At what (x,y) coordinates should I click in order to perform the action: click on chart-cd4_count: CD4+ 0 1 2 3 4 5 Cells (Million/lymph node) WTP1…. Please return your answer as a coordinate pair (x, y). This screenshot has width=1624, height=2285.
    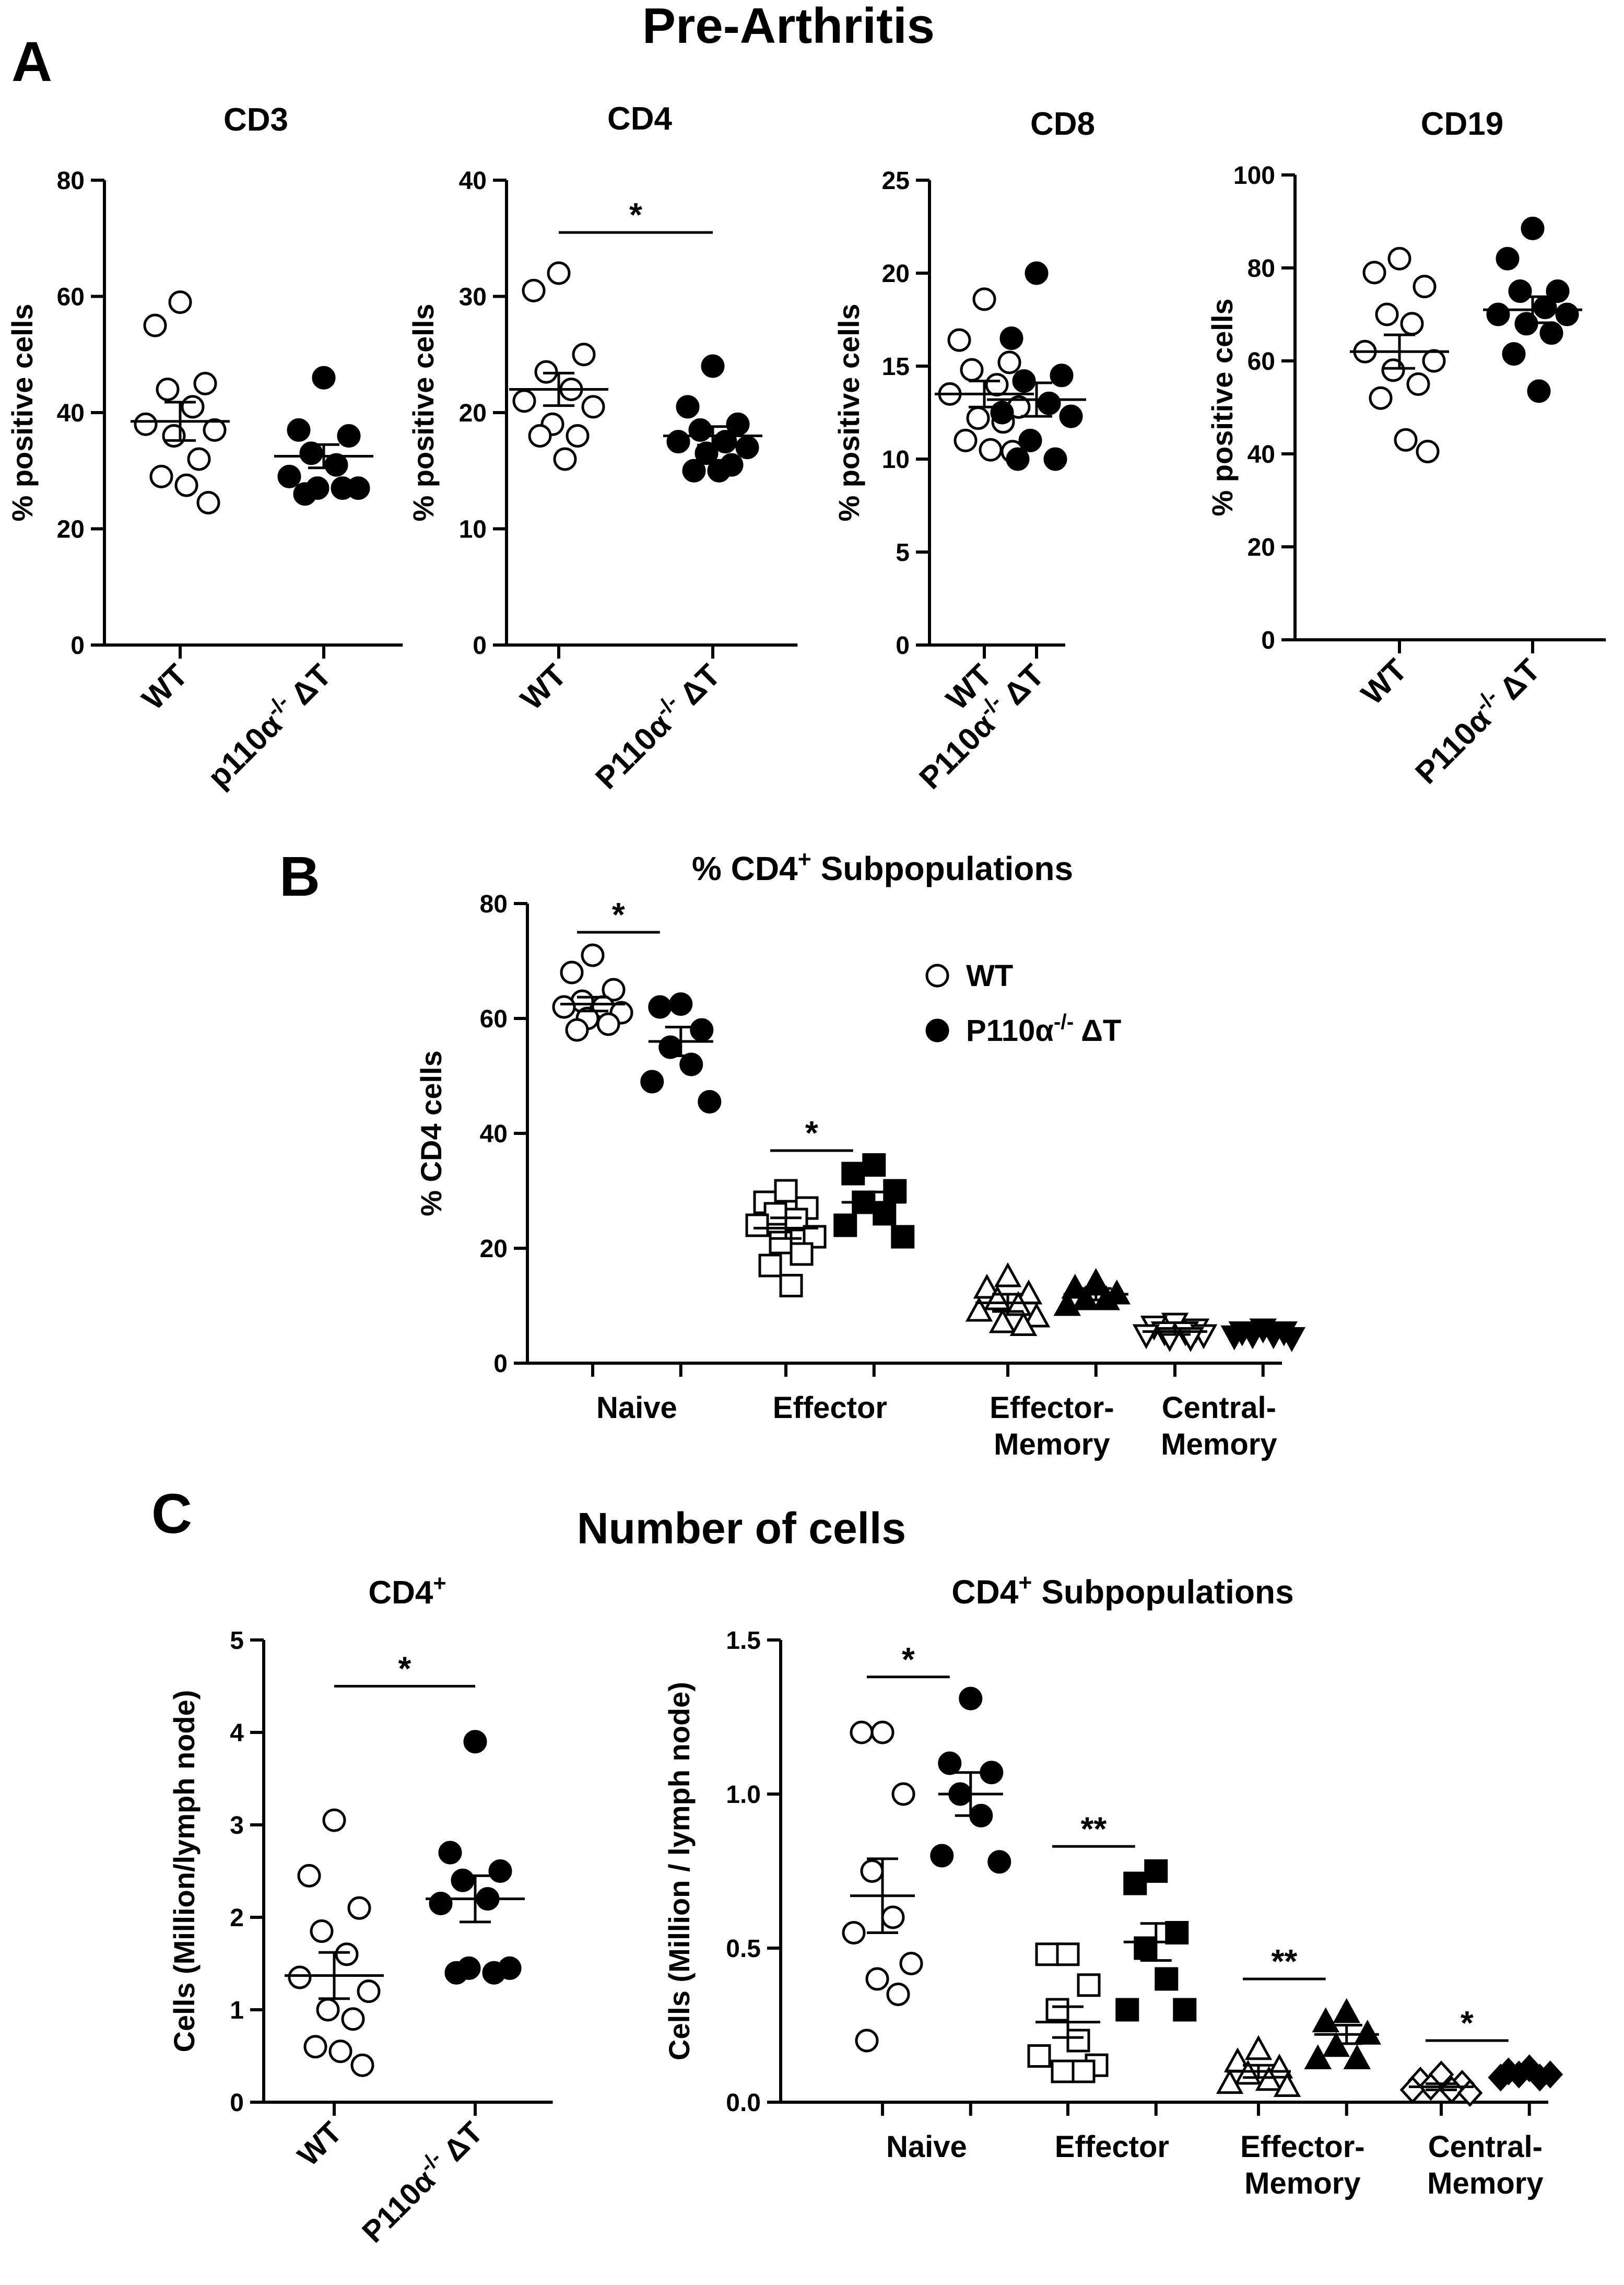
    Looking at the image, I should click on (360, 1910).